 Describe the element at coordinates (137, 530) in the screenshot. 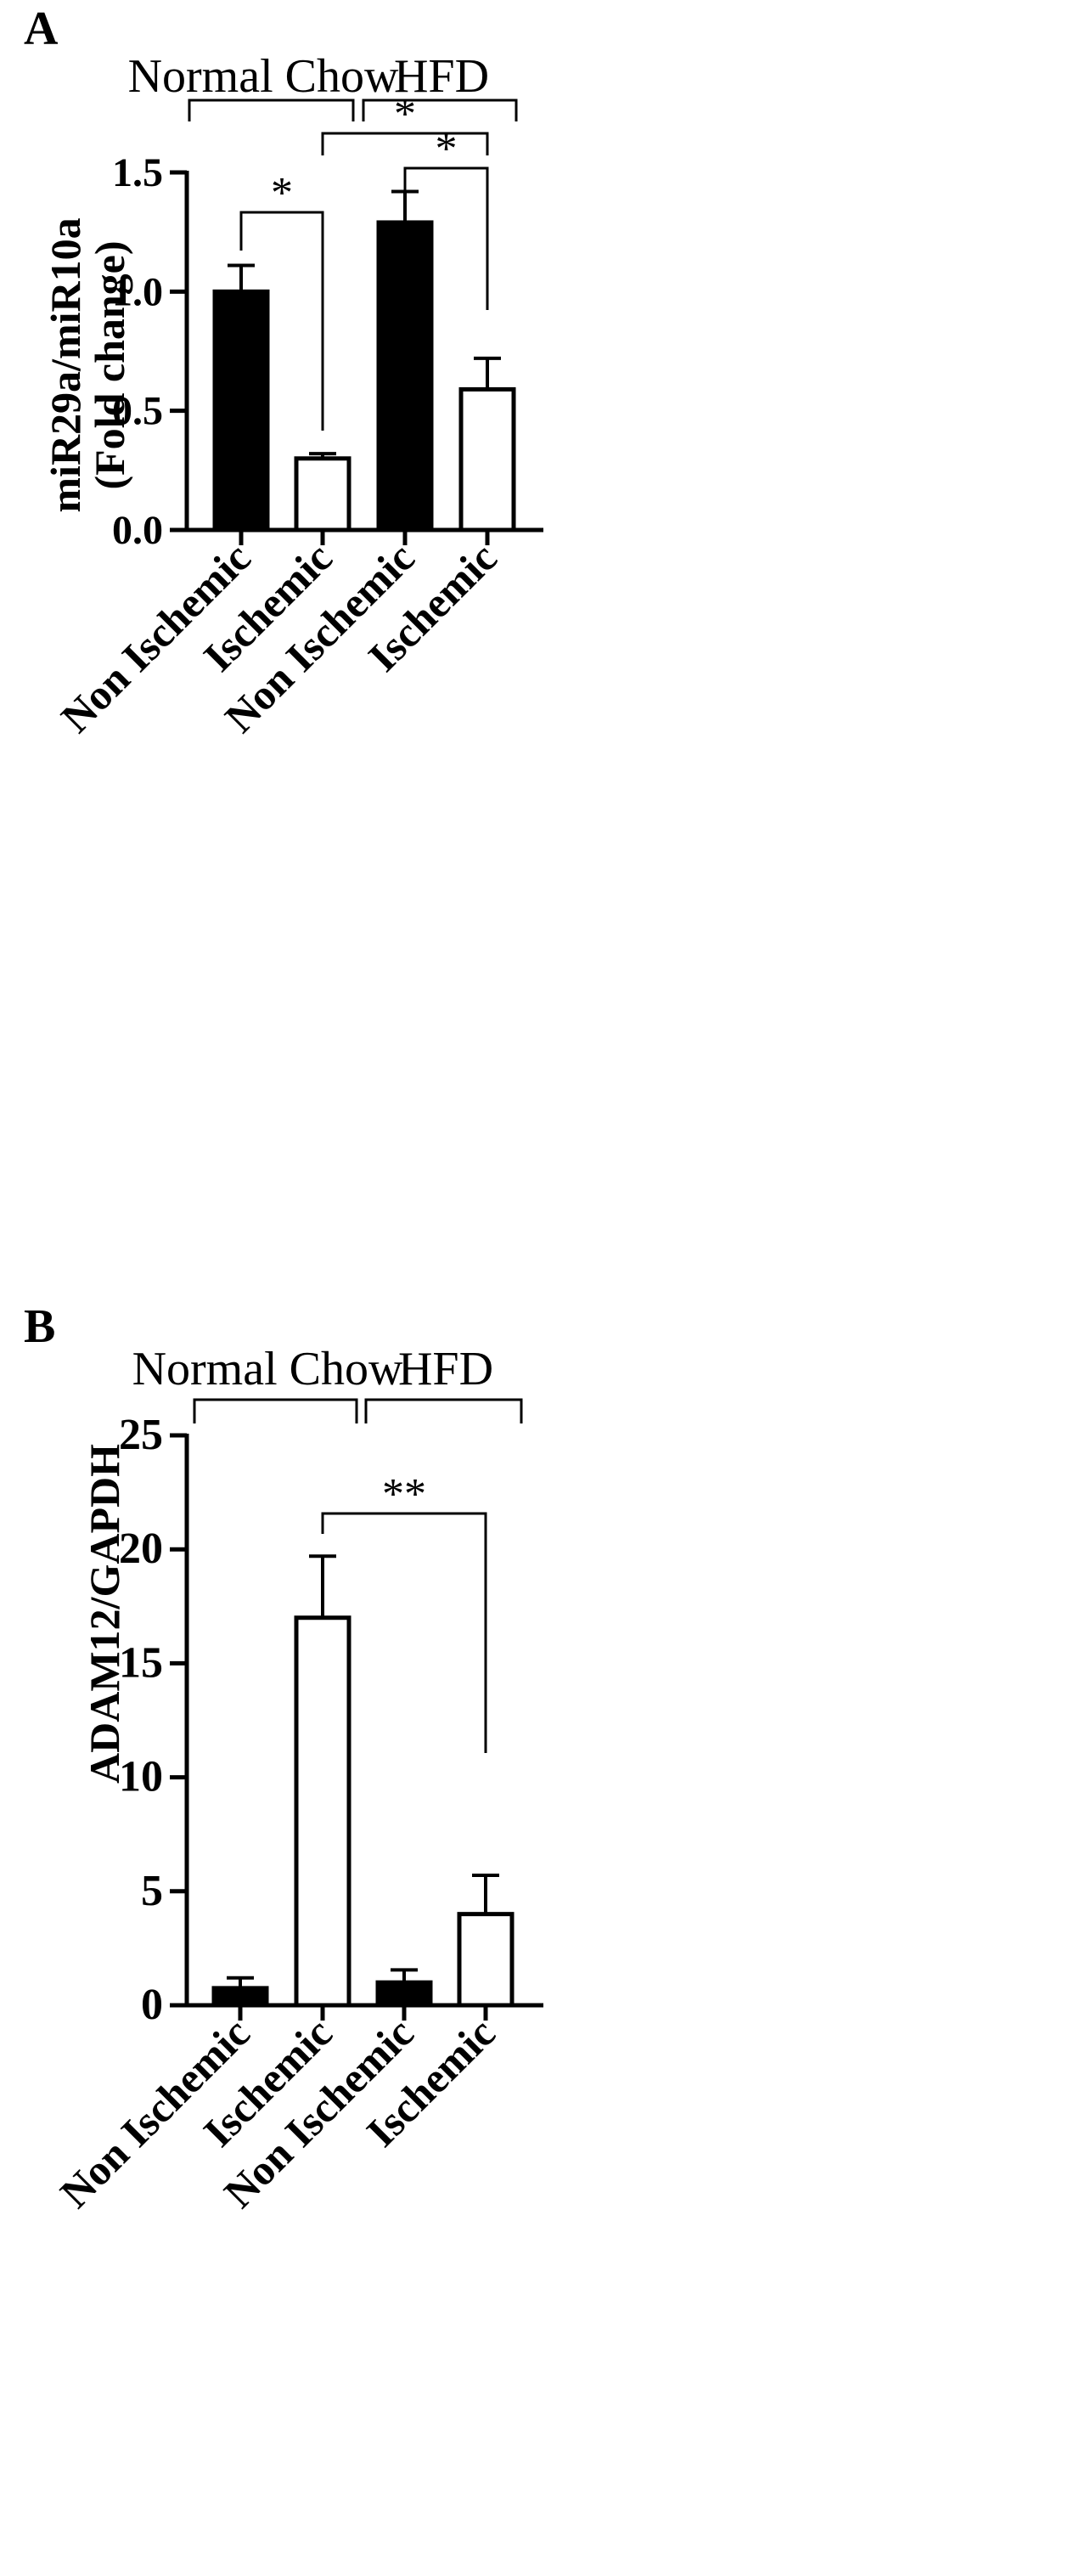

I see `y-tick-label: 0.0` at that location.